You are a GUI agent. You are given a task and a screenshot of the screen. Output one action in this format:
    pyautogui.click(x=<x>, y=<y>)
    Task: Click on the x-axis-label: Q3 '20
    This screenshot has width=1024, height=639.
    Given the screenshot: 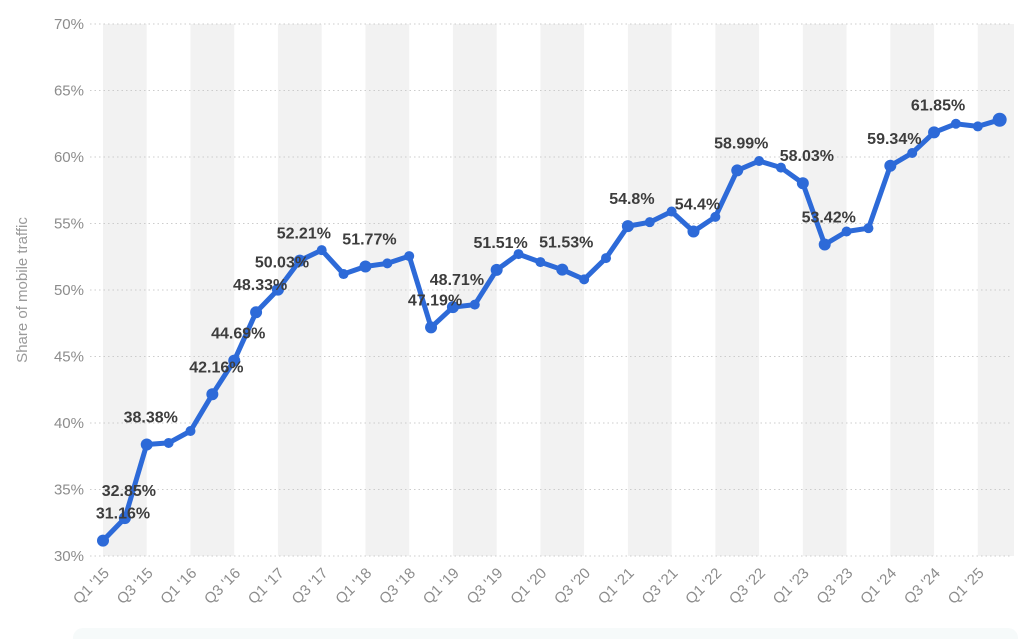 What is the action you would take?
    pyautogui.click(x=572, y=586)
    